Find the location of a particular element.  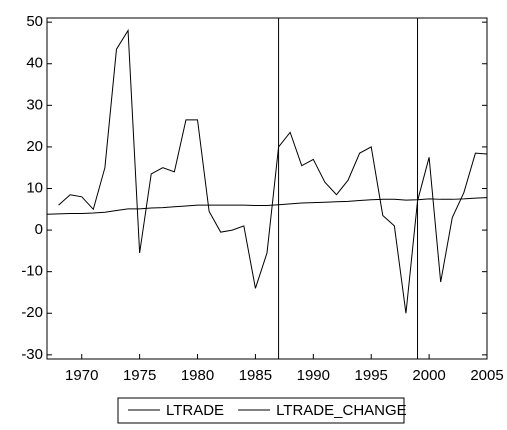

legend-label: LTRADE is located at coordinates (195, 410).